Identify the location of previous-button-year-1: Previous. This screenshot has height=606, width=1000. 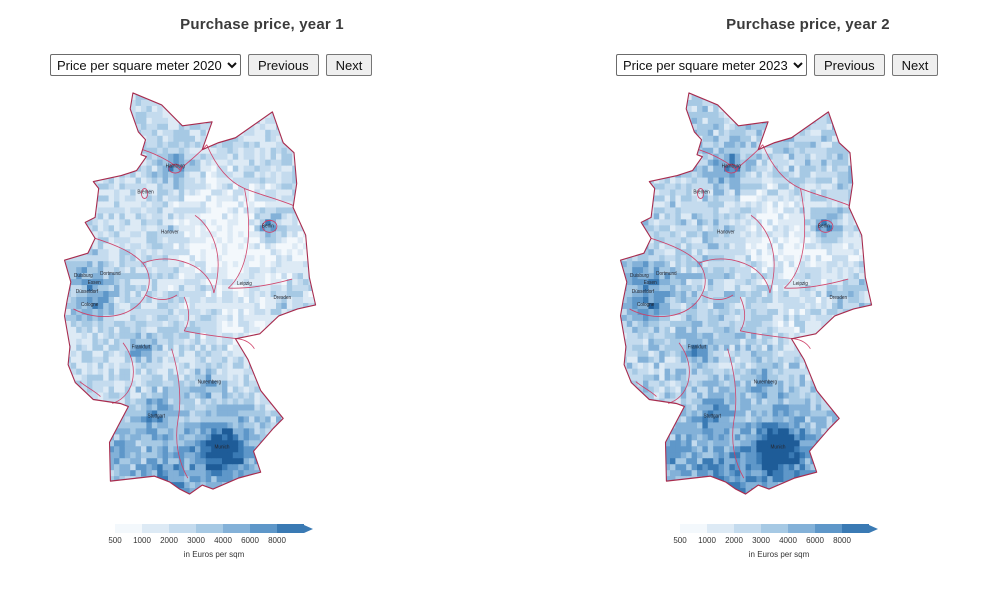
(283, 65).